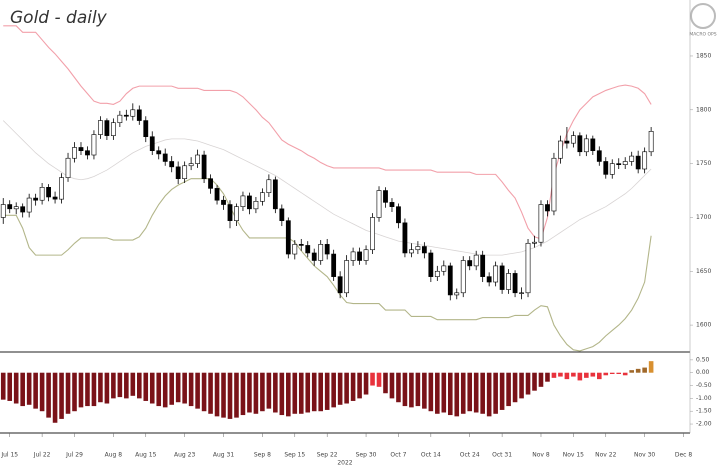  Describe the element at coordinates (502, 455) in the screenshot. I see `x-tick-label: Oct 31` at that location.